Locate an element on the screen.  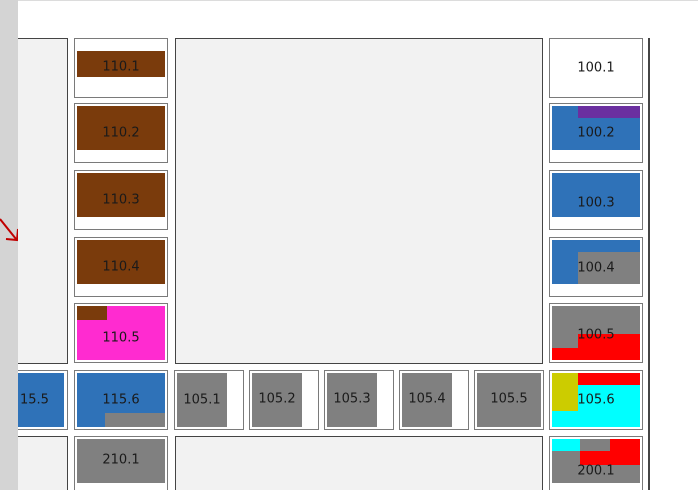
unit-100-1: 100.1 is located at coordinates (596, 68).